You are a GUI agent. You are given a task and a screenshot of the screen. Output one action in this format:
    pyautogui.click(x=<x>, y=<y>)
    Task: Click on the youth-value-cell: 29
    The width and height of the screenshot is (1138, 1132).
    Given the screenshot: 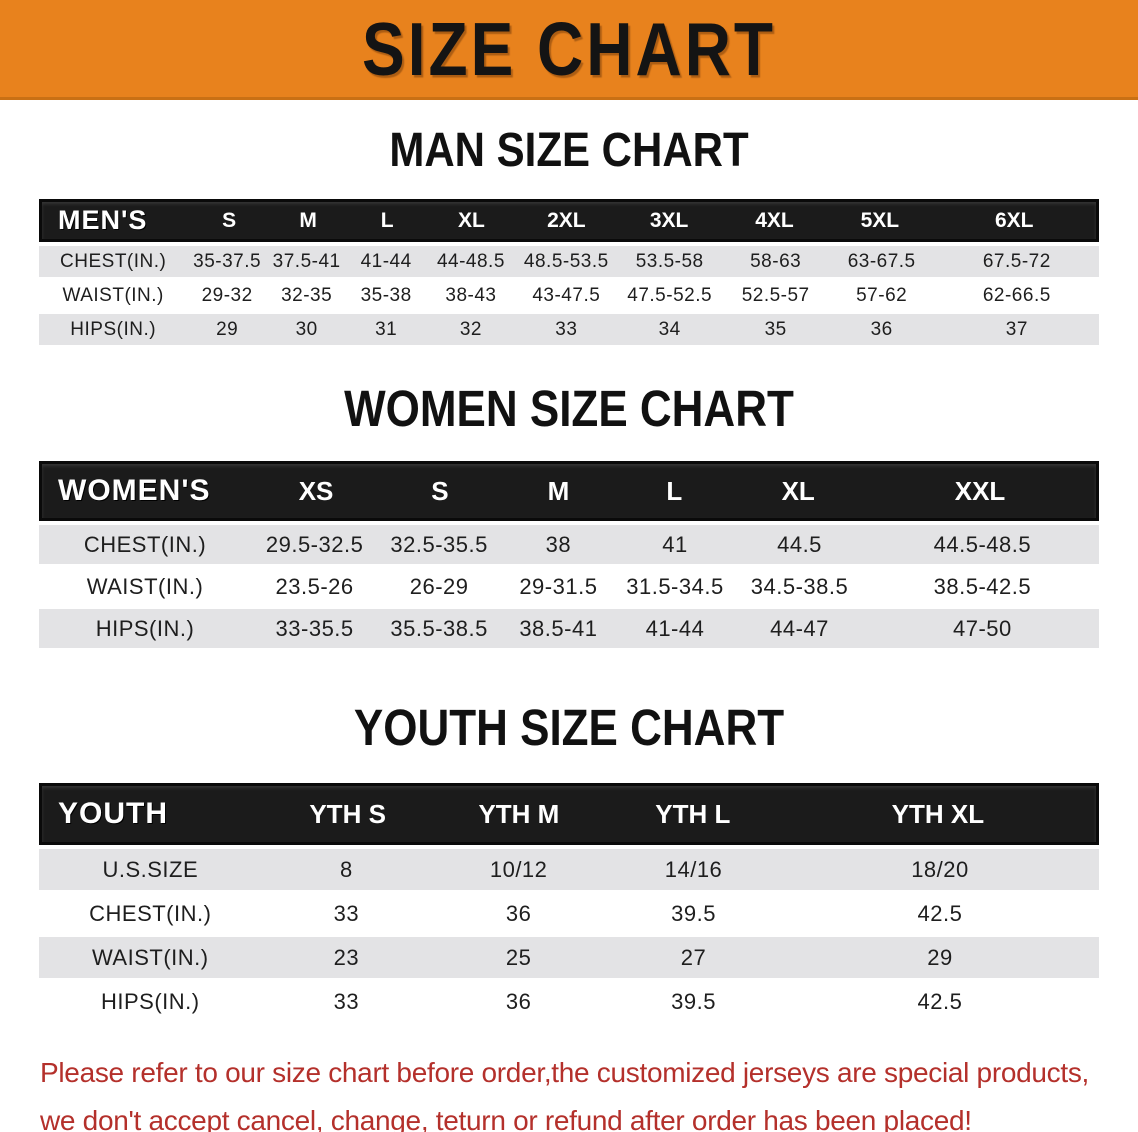 What is the action you would take?
    pyautogui.click(x=940, y=957)
    